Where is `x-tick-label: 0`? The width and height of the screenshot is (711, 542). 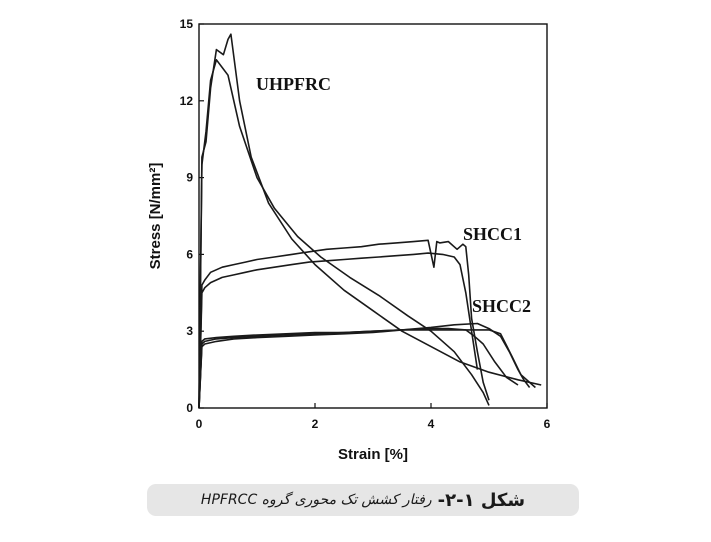 x-tick-label: 0 is located at coordinates (199, 424).